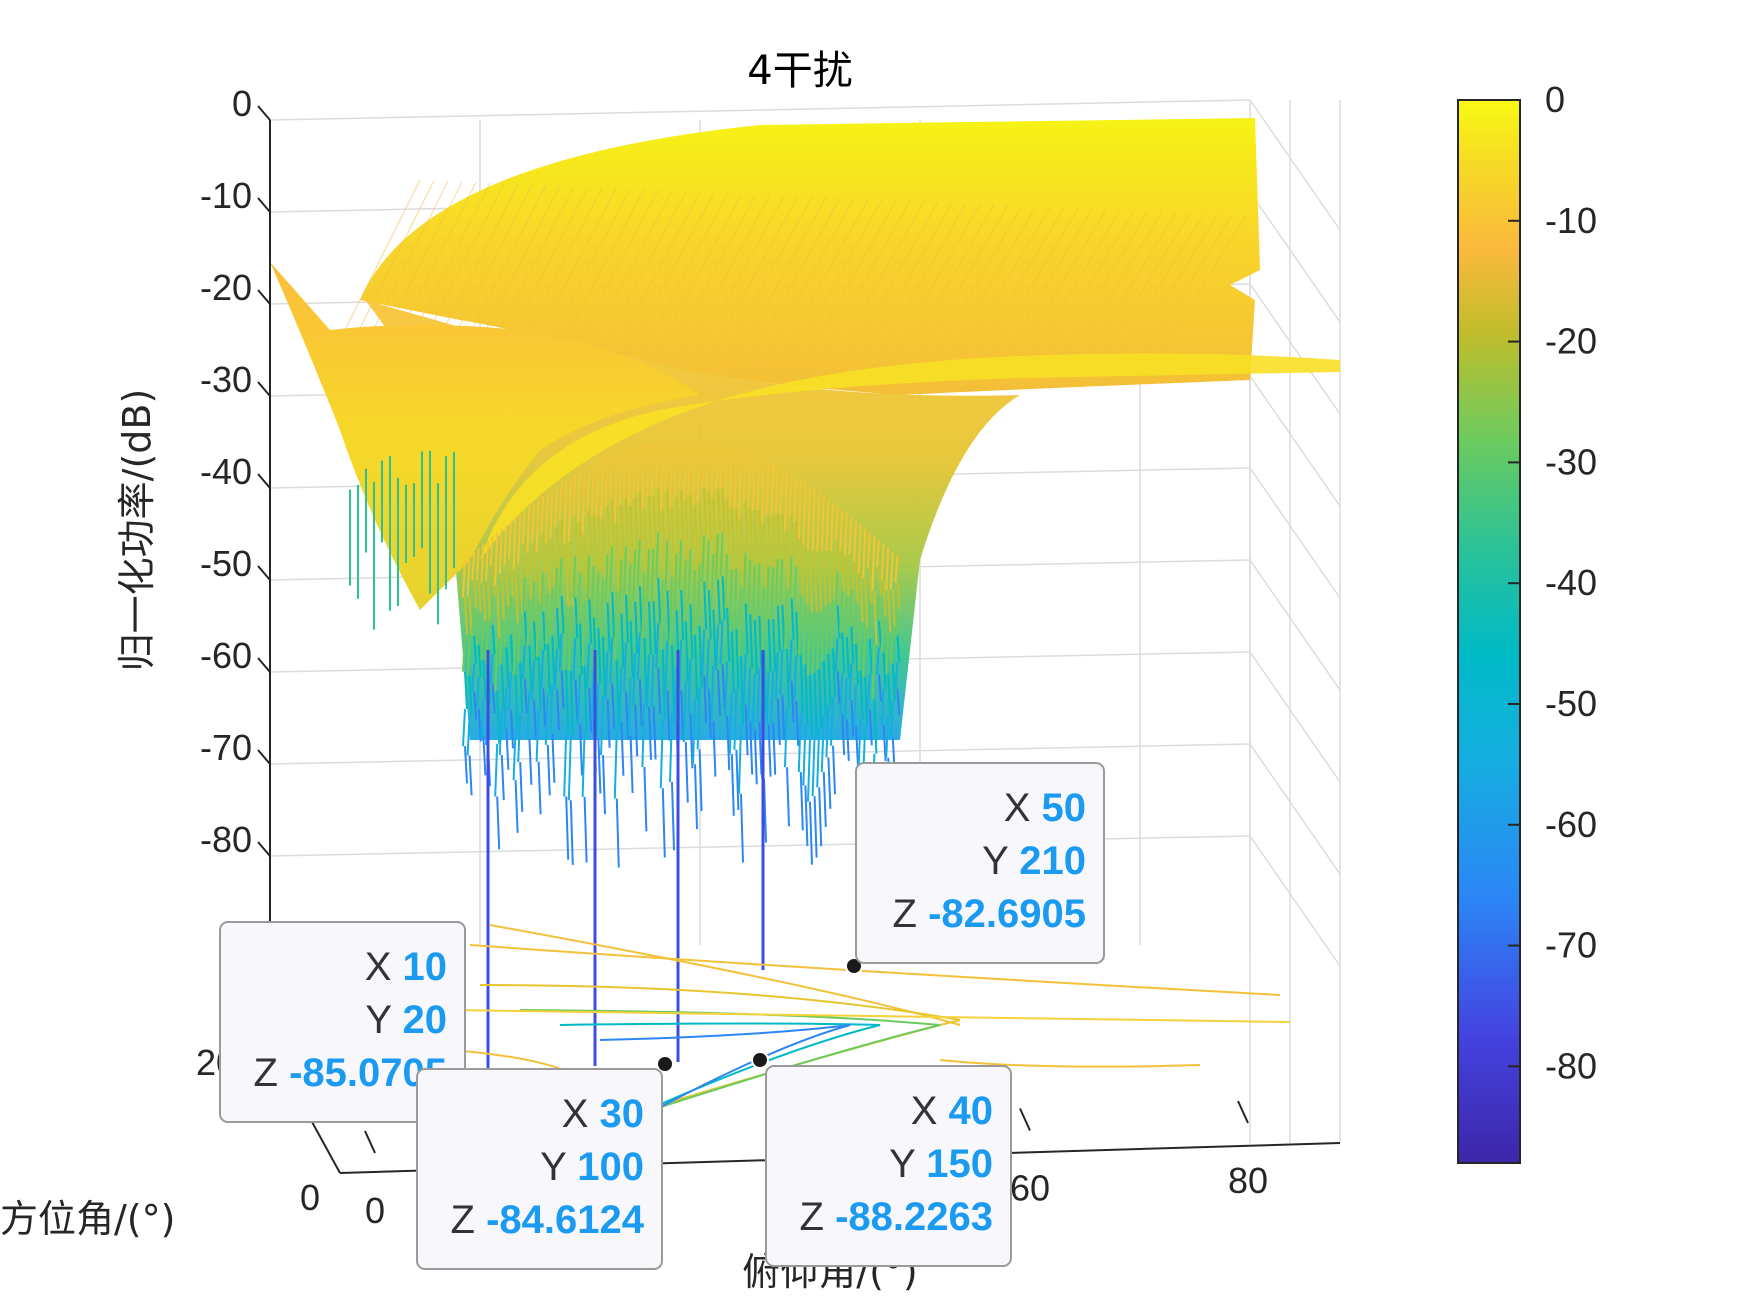 This screenshot has width=1750, height=1313. What do you see at coordinates (264, 573) in the screenshot?
I see `z-tick` at bounding box center [264, 573].